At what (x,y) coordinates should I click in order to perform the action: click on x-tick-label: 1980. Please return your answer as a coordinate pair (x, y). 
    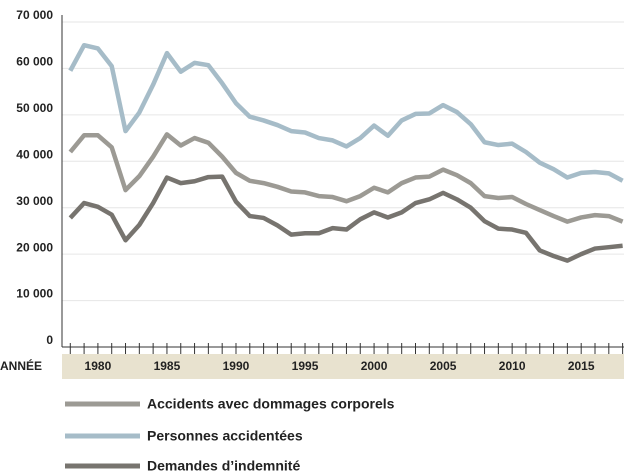
    Looking at the image, I should click on (98, 366).